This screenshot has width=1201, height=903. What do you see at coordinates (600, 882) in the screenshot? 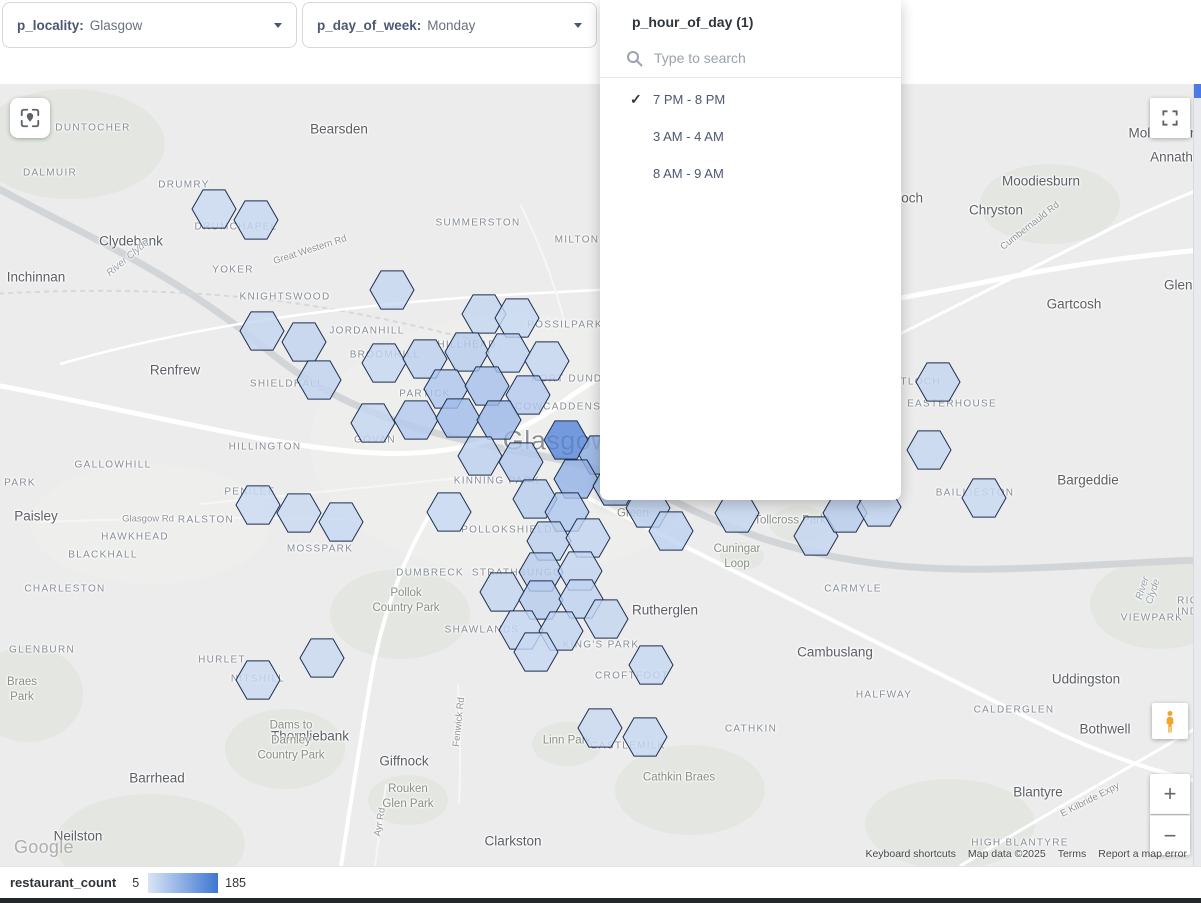
I see `legend-bar: restaurant_count 5 185` at bounding box center [600, 882].